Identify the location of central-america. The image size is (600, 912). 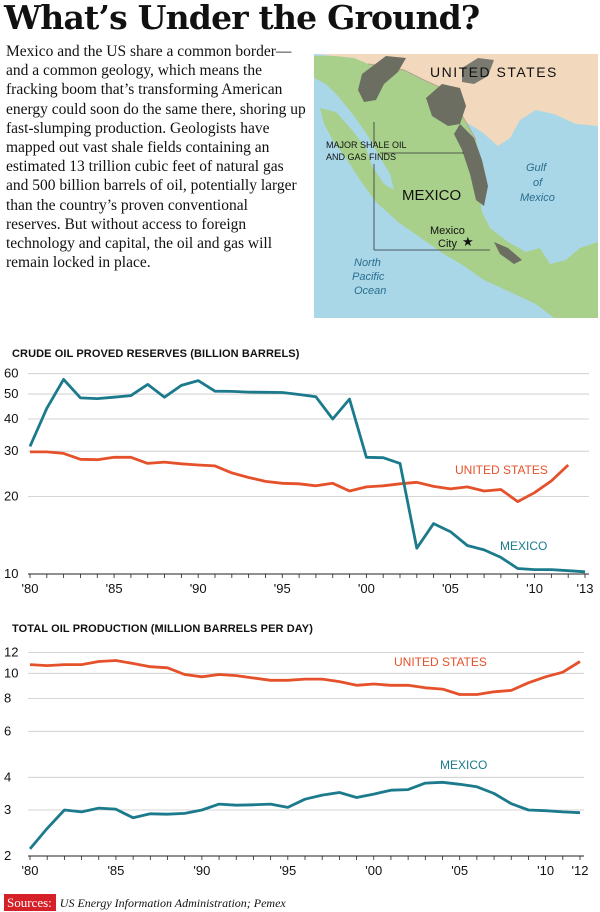
(582, 258).